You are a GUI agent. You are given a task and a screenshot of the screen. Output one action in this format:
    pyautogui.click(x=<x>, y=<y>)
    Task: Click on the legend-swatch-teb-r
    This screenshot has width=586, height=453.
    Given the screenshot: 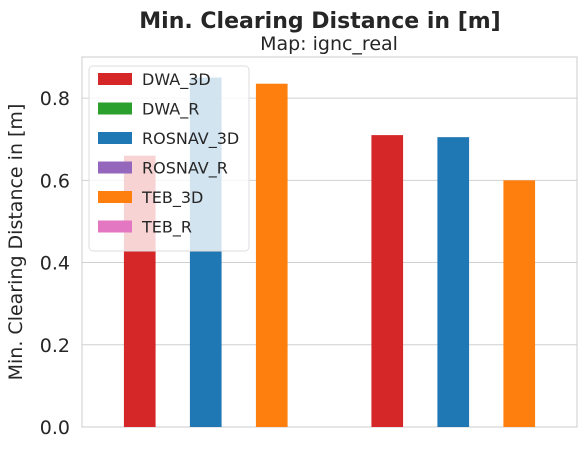 What is the action you would take?
    pyautogui.click(x=115, y=226)
    